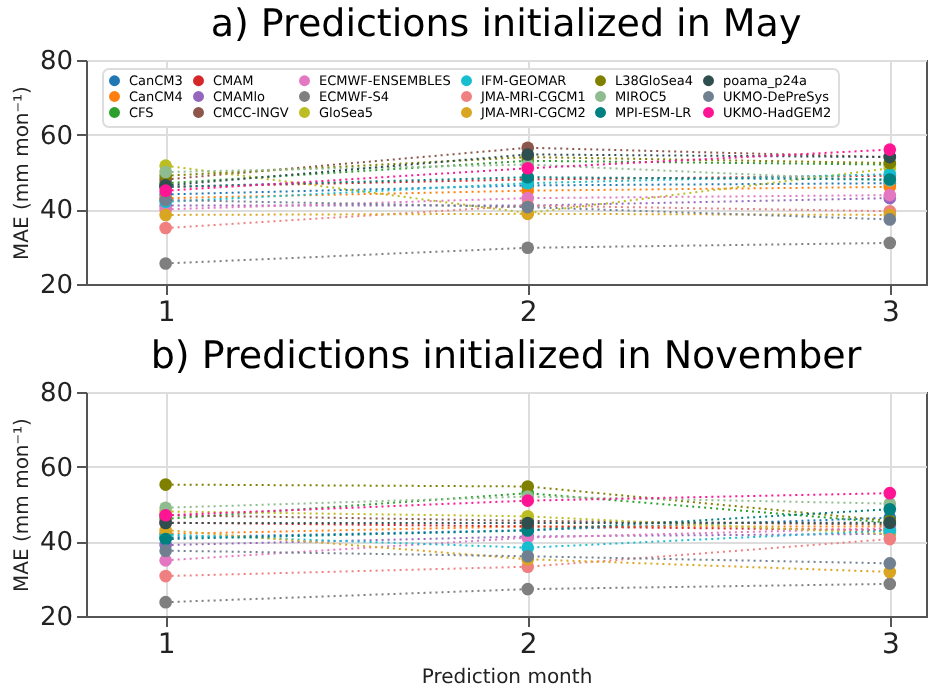 The width and height of the screenshot is (948, 696). Describe the element at coordinates (506, 356) in the screenshot. I see `chart-title: b) Predictions initialized in November` at that location.